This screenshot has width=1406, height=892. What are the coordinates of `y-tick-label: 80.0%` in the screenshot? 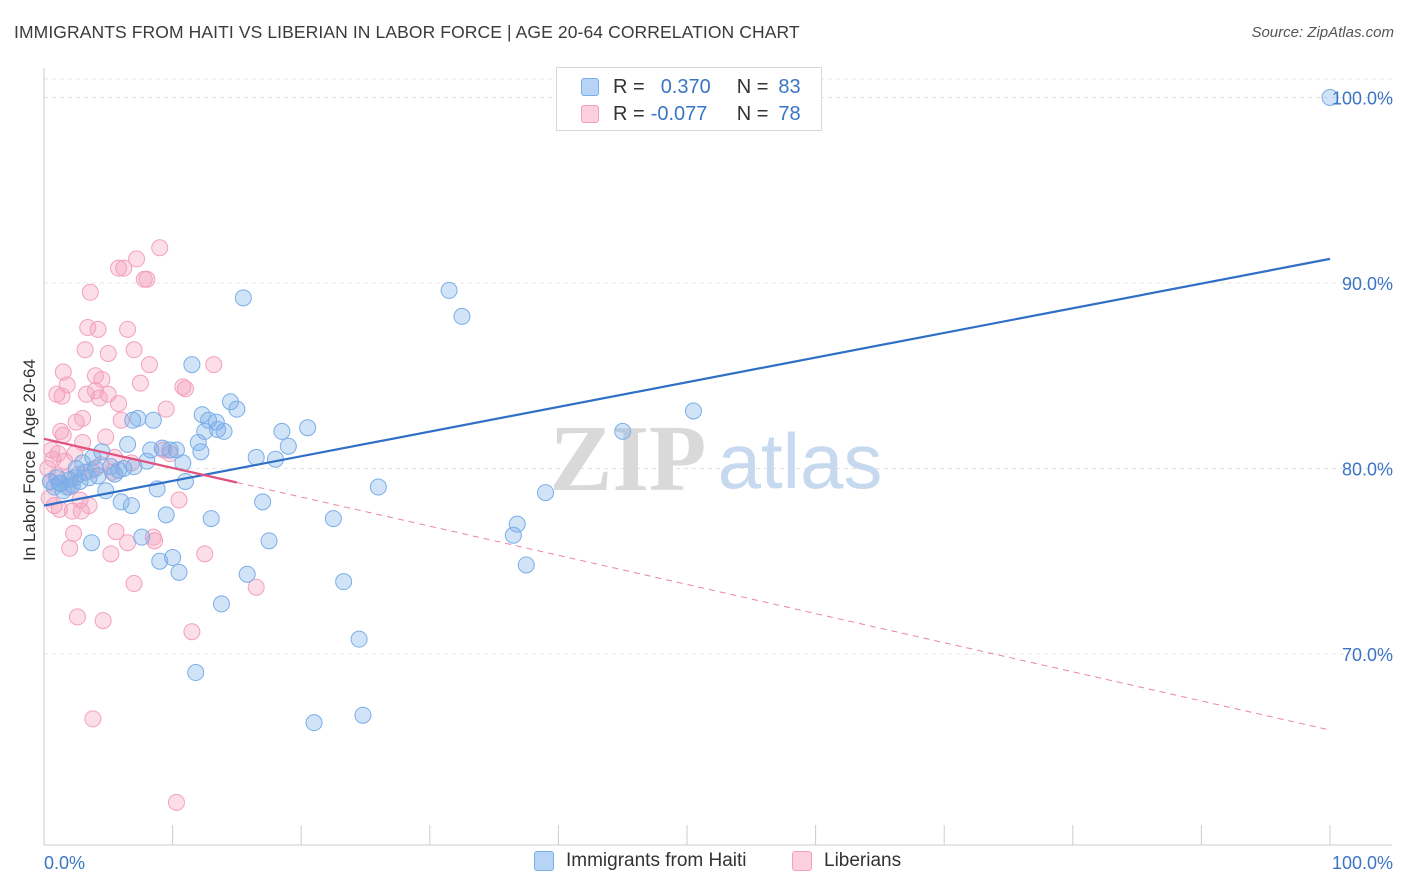 It's located at (1367, 470).